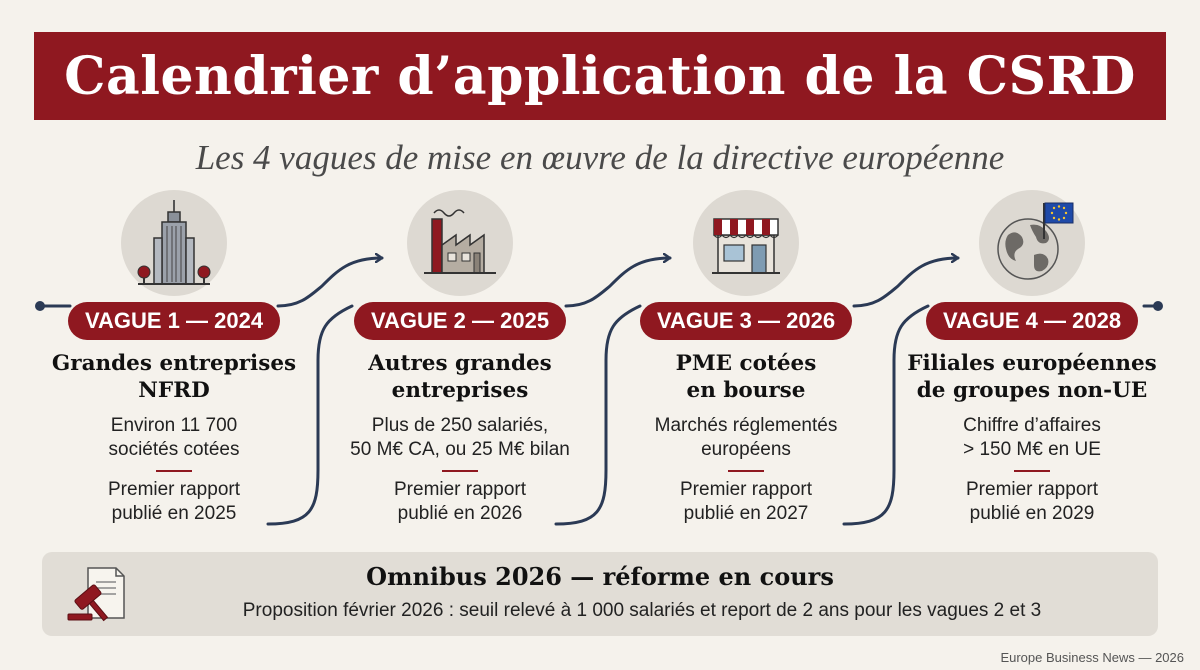 The image size is (1200, 670). I want to click on wave-1-badge: VAGUE 1 — 2024, so click(174, 321).